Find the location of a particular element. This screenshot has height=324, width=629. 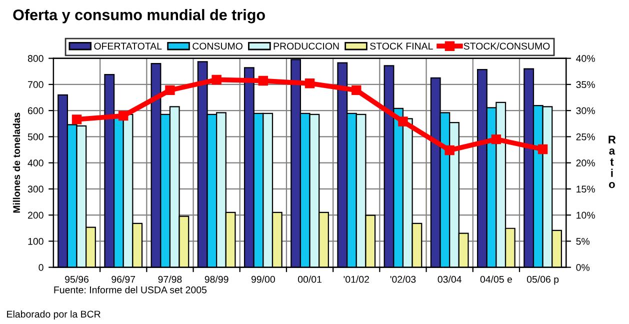

source-note: Fuente: Informe del USDA set 2005 is located at coordinates (130, 290).